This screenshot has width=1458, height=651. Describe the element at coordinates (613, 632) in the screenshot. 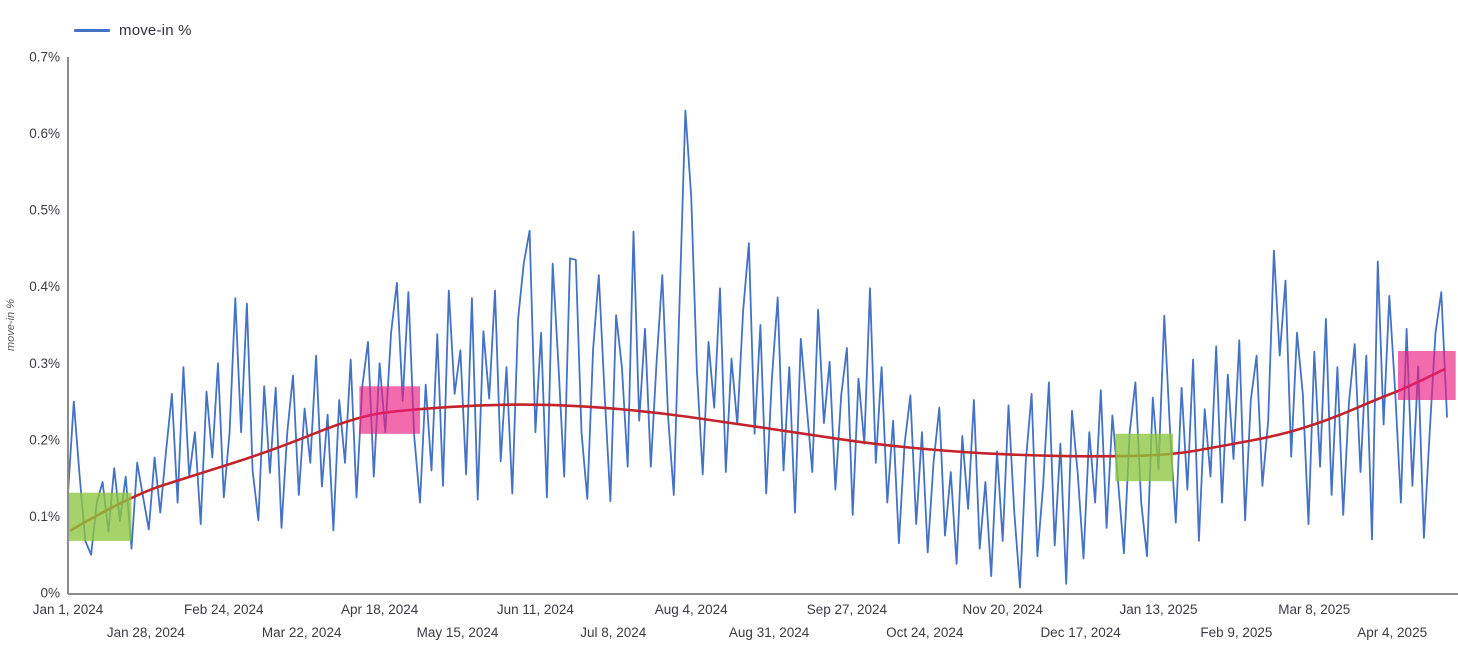

I see `x-tick-label: Jul 8, 2024` at that location.